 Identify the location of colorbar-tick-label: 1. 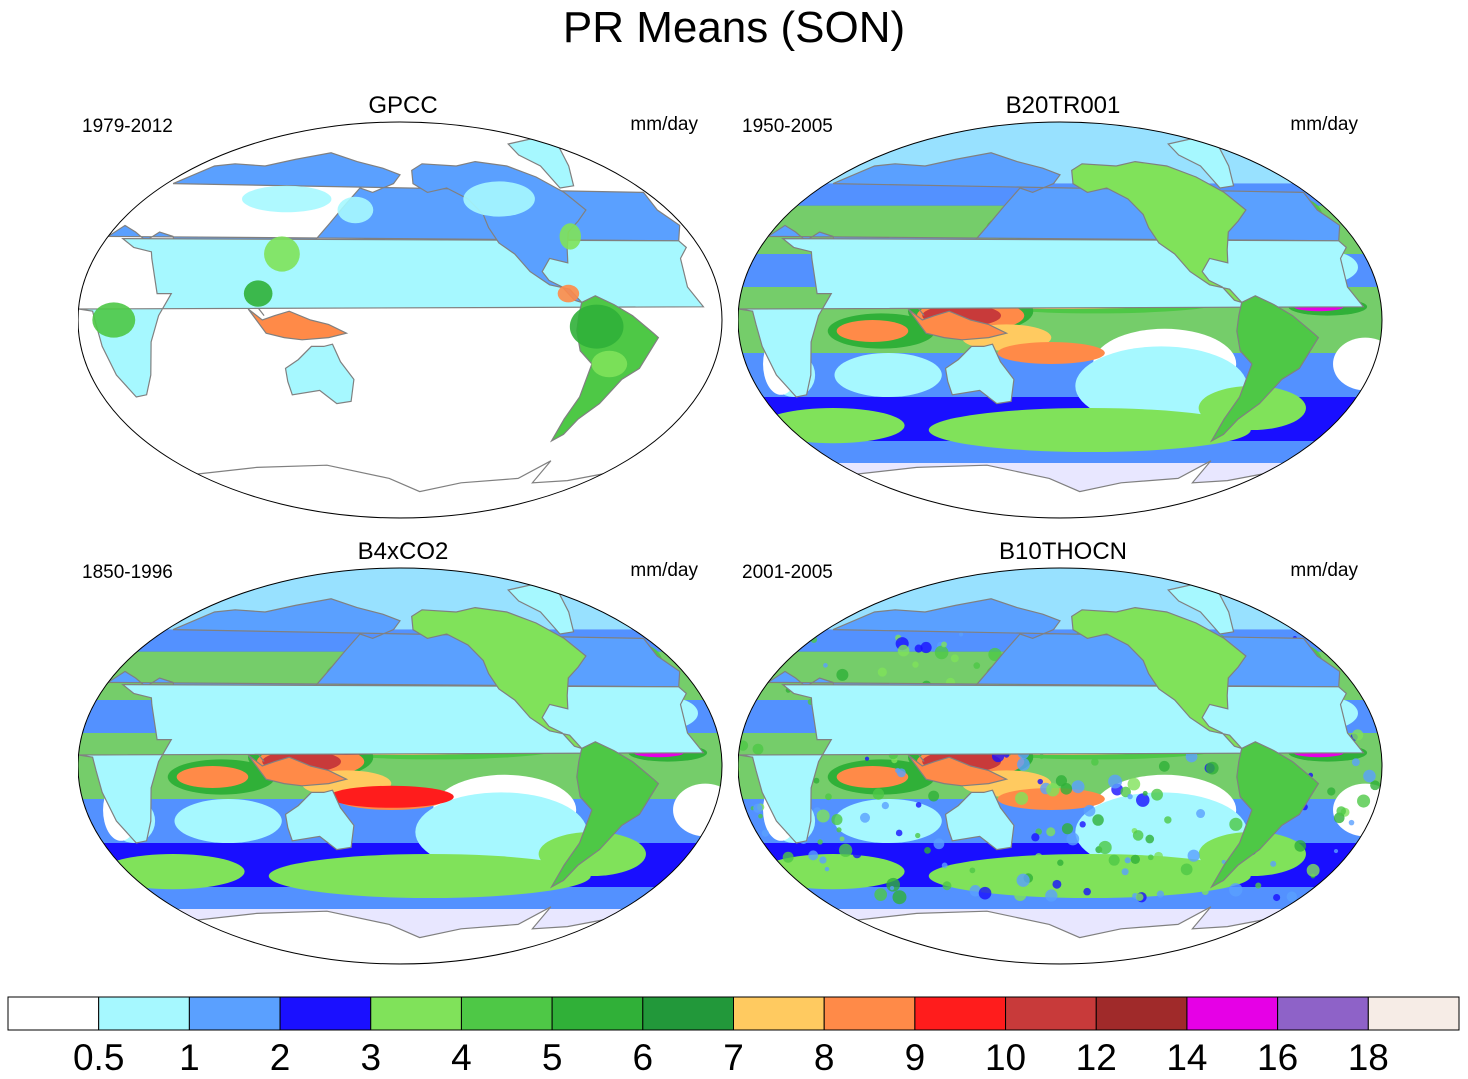
(189, 1057).